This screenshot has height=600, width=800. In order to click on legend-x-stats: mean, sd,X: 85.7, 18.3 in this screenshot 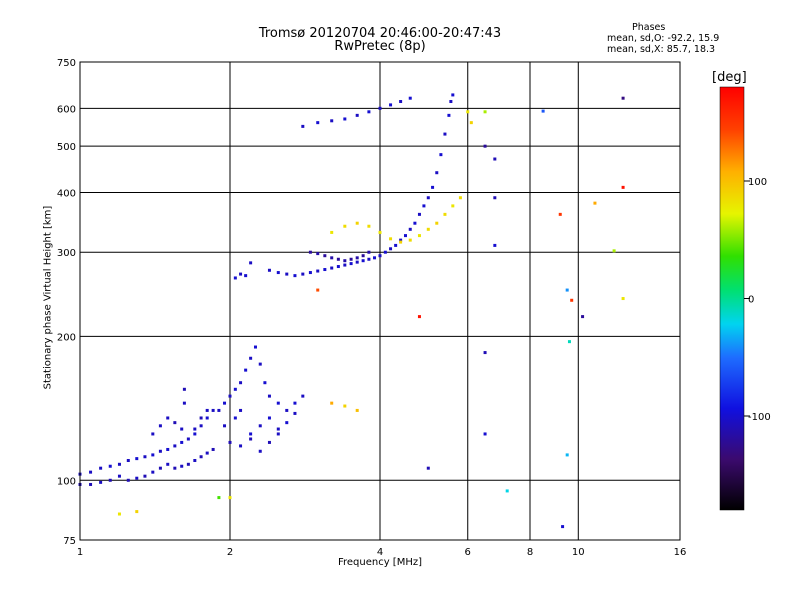, I will do `click(661, 49)`.